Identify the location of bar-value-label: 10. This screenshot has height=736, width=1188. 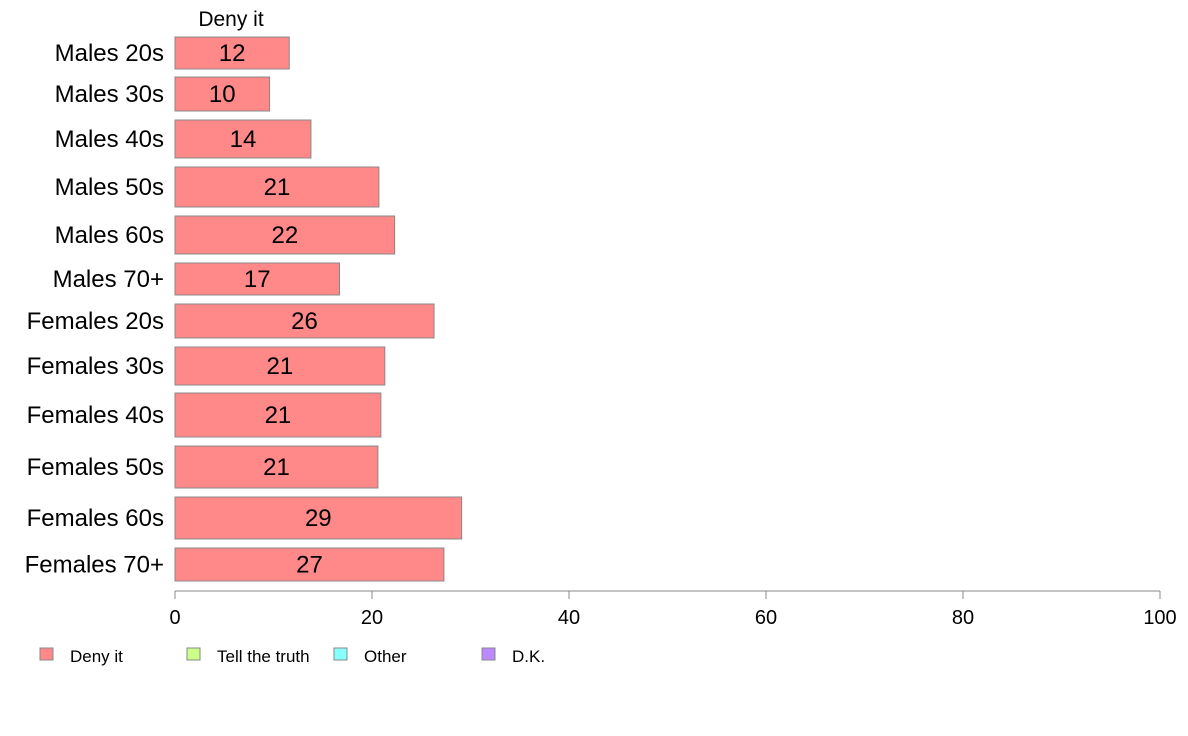
(222, 94).